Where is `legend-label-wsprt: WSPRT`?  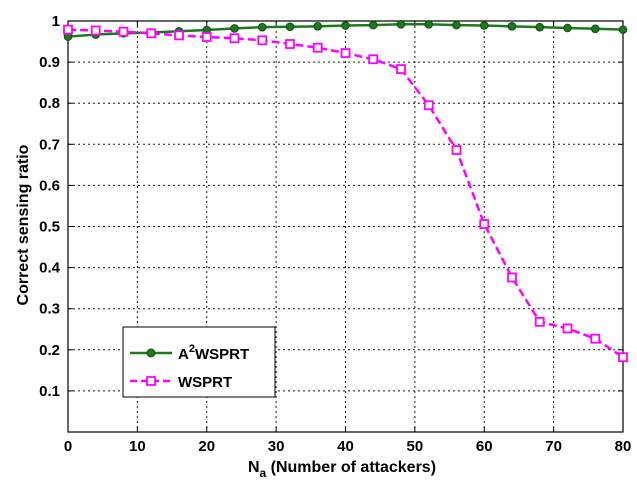
legend-label-wsprt: WSPRT is located at coordinates (205, 382).